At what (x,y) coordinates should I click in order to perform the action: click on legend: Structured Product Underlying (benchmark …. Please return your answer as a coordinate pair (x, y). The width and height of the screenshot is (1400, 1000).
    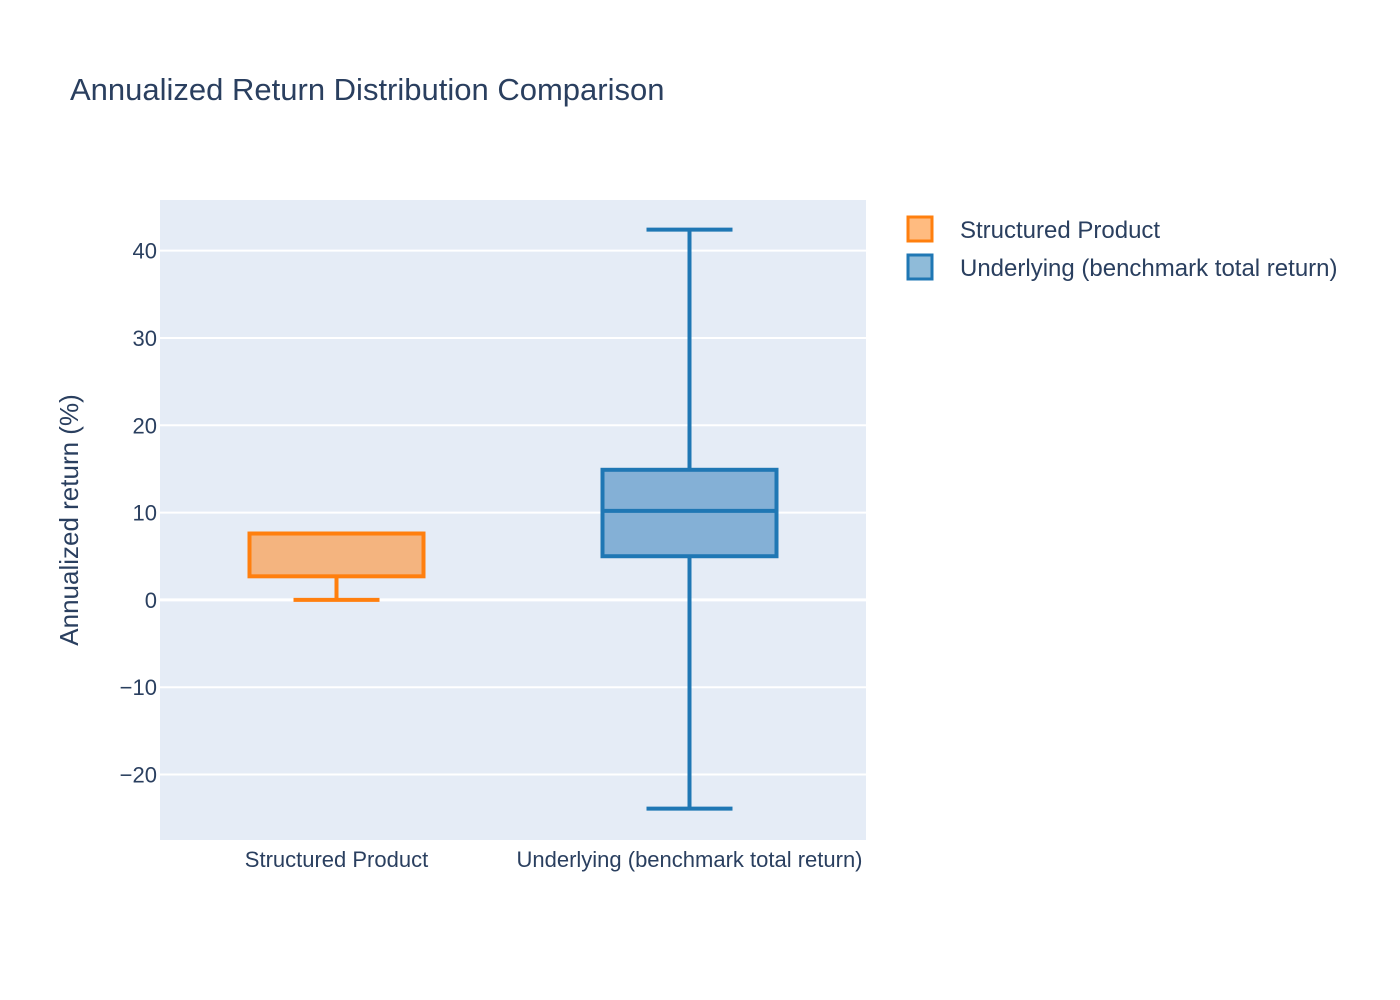
    Looking at the image, I should click on (1122, 248).